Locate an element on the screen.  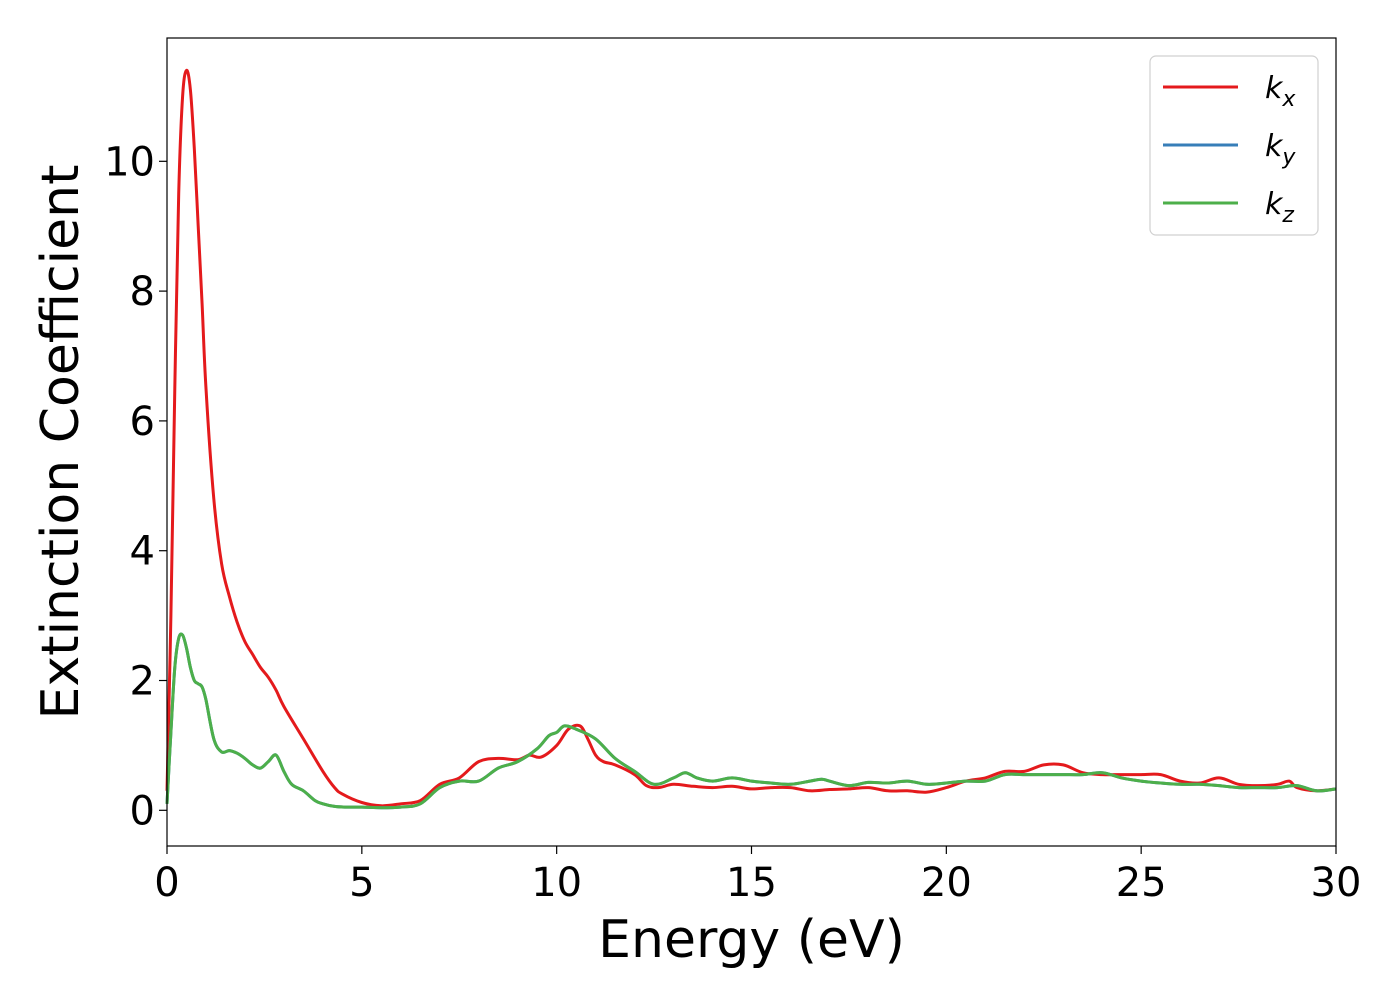
x-tick-label: 5 is located at coordinates (361, 883).